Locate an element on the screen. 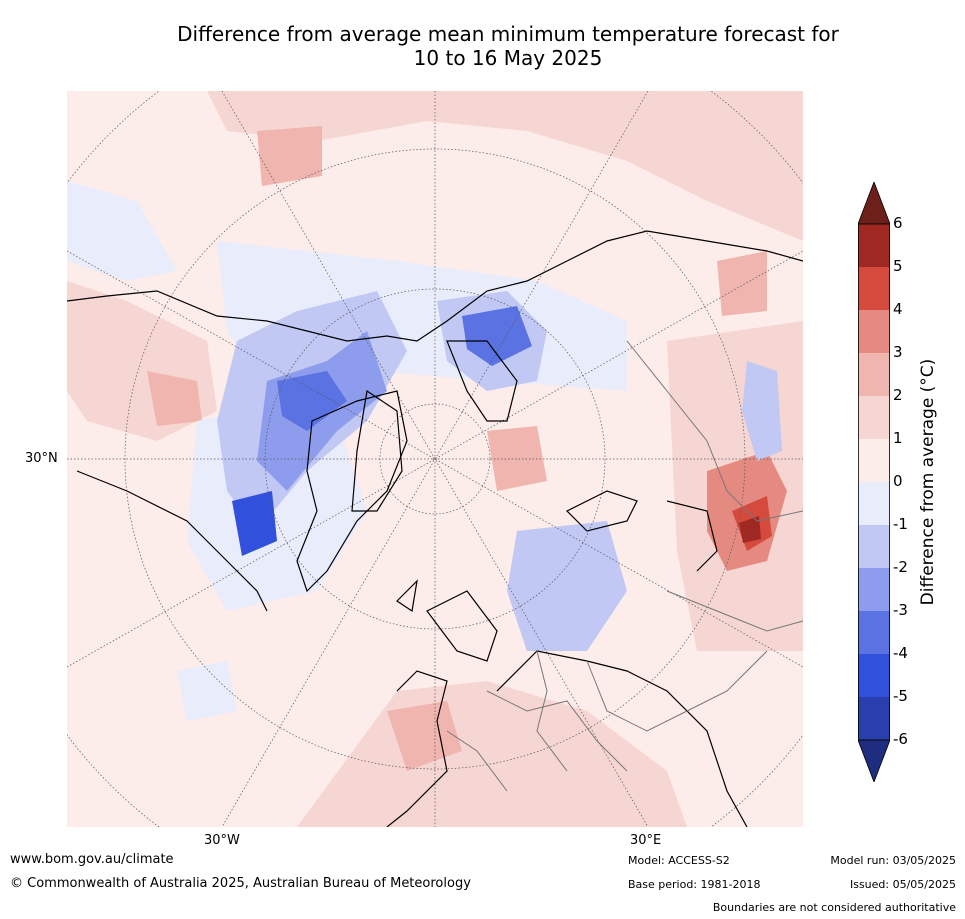 The width and height of the screenshot is (965, 919). colorbar-tick: 0 is located at coordinates (898, 481).